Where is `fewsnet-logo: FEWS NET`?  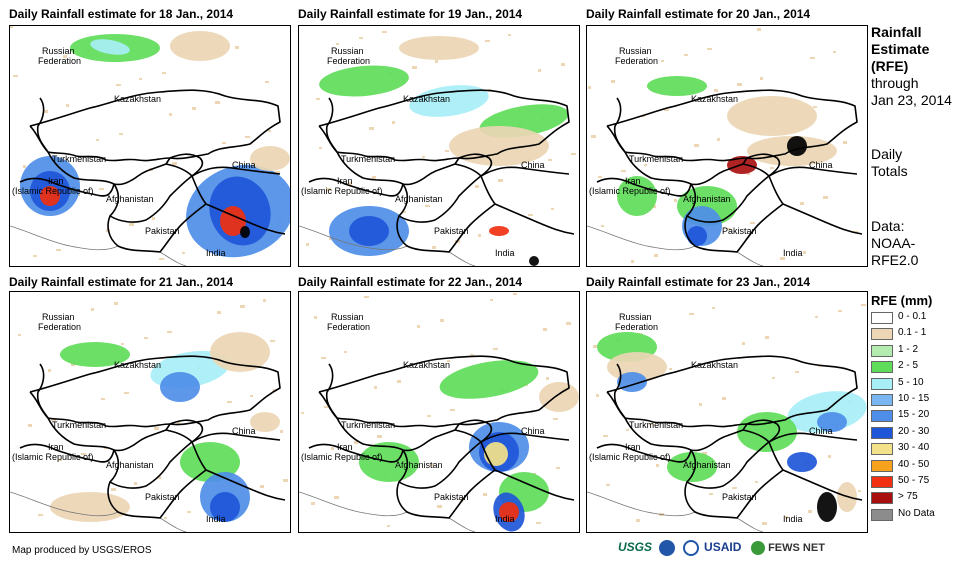
fewsnet-logo: FEWS NET is located at coordinates (796, 548).